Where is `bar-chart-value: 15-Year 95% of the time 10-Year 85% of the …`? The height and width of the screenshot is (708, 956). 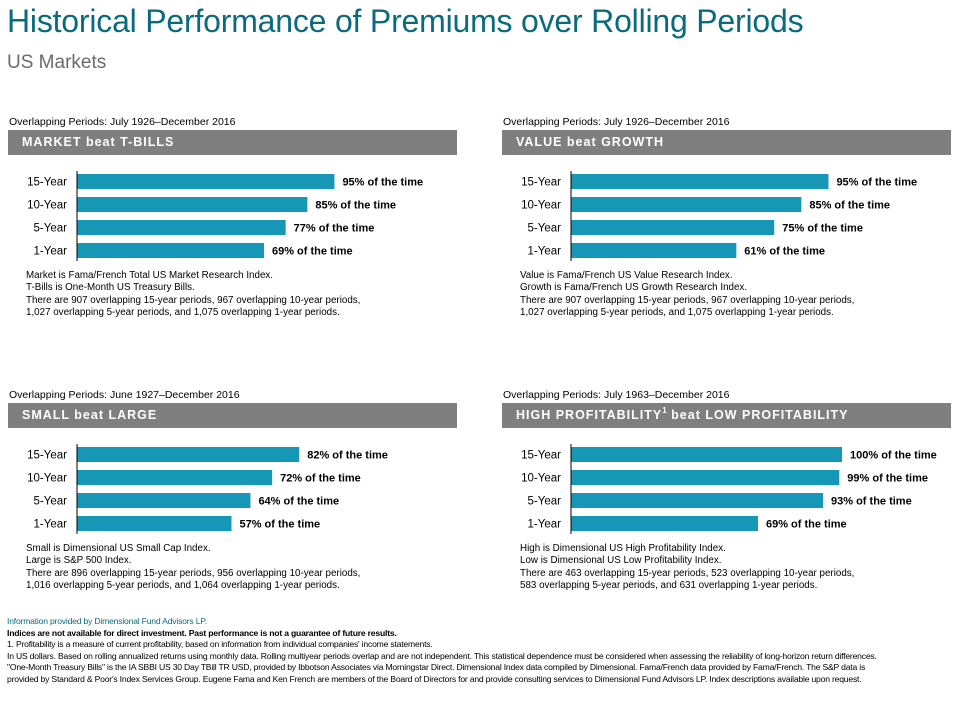 bar-chart-value: 15-Year 95% of the time 10-Year 85% of the … is located at coordinates (719, 216).